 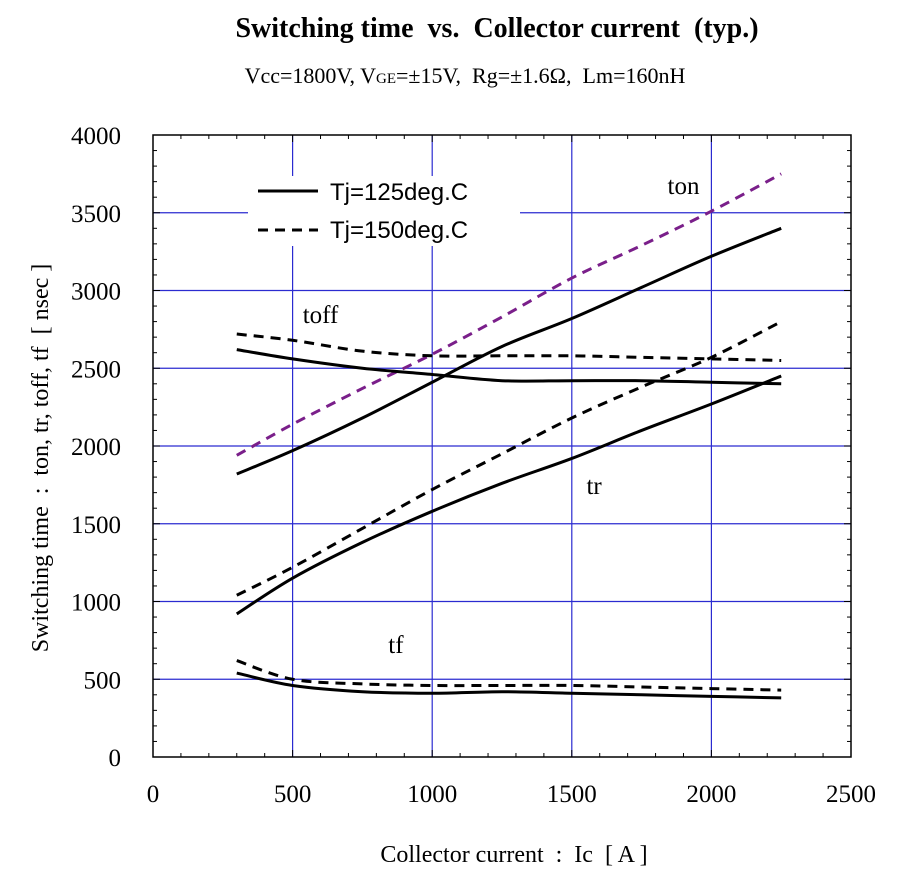 What do you see at coordinates (396, 645) in the screenshot?
I see `annotation-tf: tf` at bounding box center [396, 645].